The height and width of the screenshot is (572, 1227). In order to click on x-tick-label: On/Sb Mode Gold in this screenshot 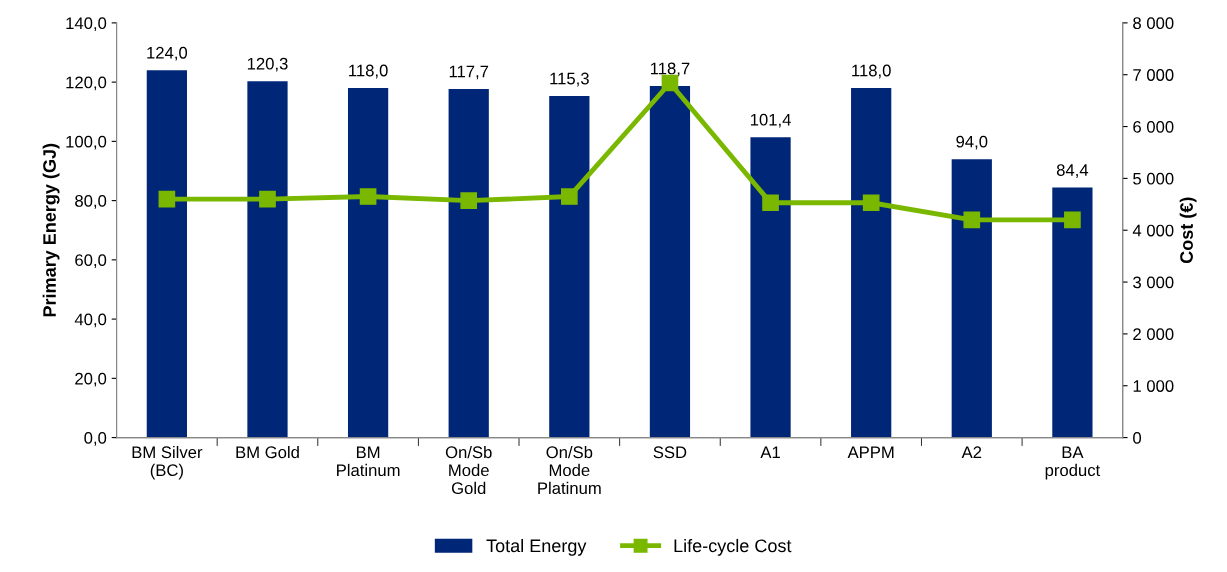, I will do `click(468, 470)`.